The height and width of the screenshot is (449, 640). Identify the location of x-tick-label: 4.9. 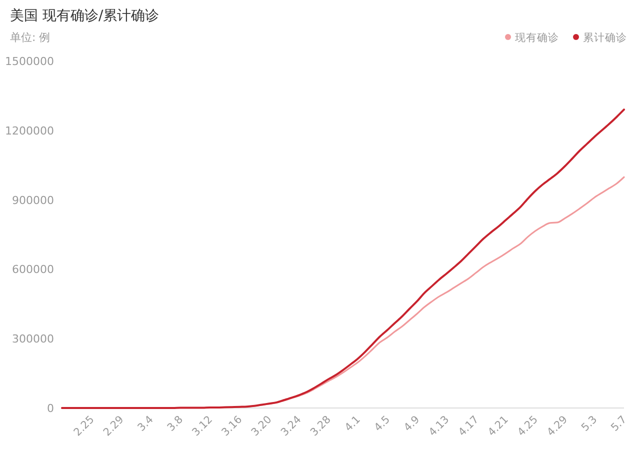
(412, 424).